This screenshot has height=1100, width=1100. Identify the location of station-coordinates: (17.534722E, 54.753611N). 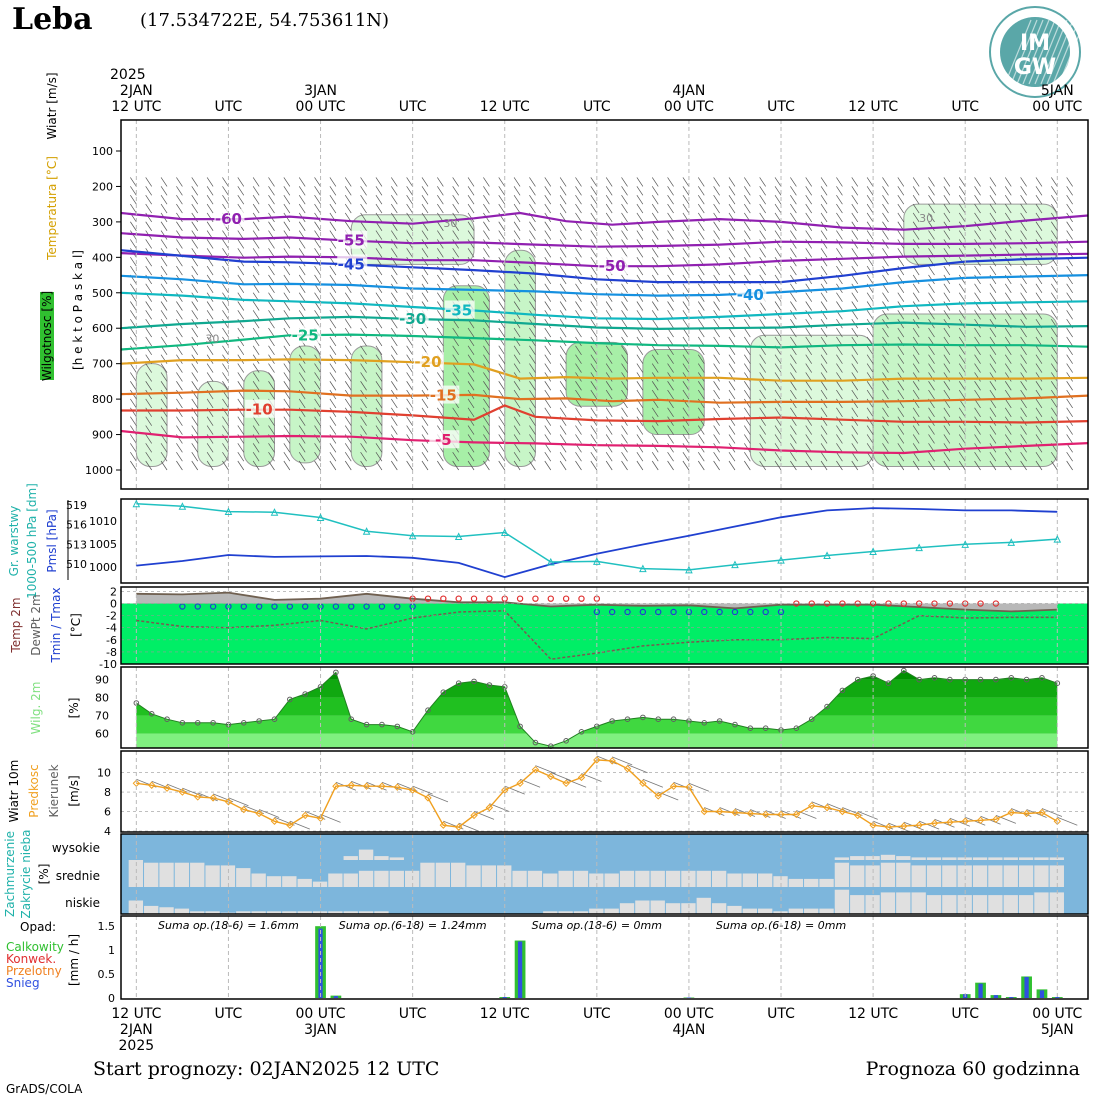
(265, 20).